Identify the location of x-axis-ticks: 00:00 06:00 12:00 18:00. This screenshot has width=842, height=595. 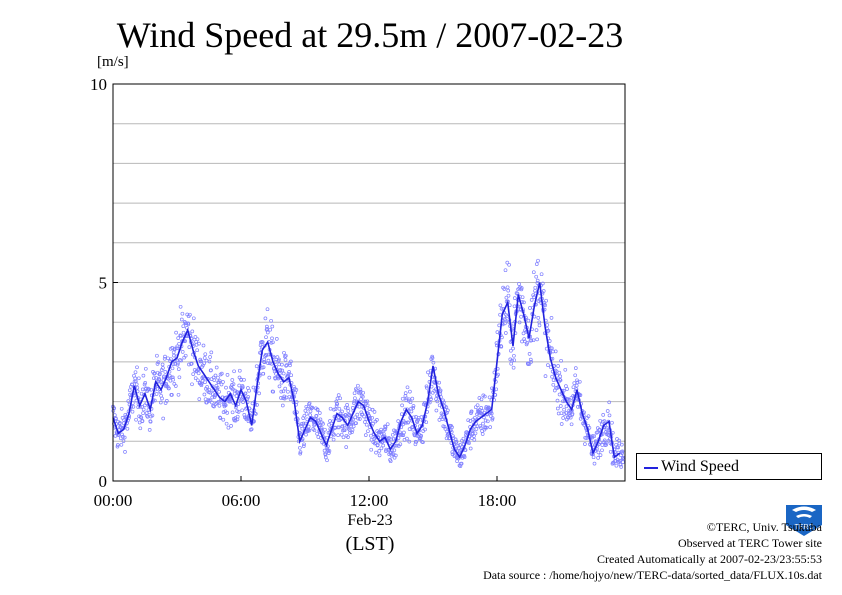
(305, 493).